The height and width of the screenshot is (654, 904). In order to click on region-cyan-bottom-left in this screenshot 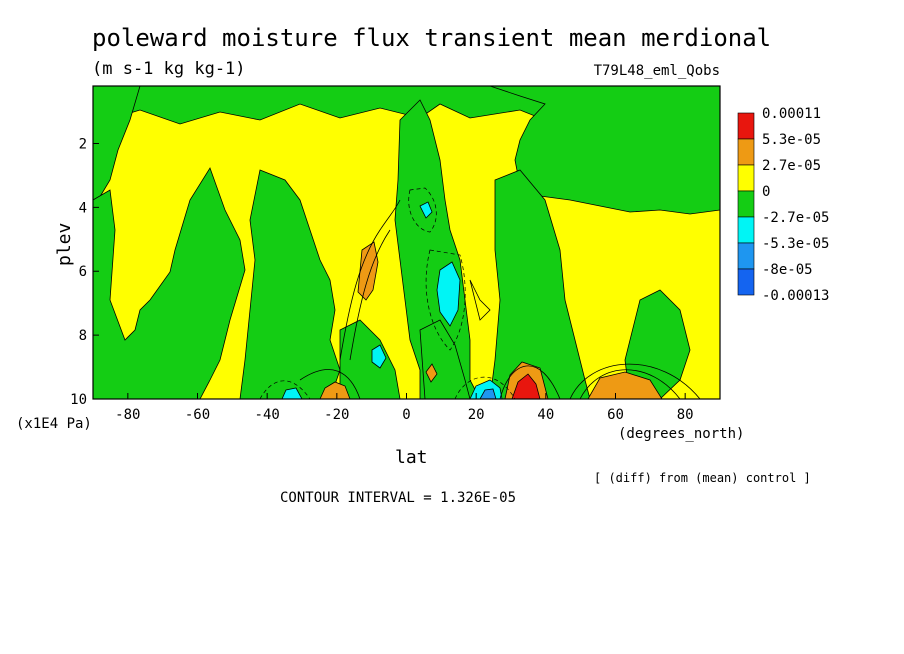, I will do `click(379, 356)`.